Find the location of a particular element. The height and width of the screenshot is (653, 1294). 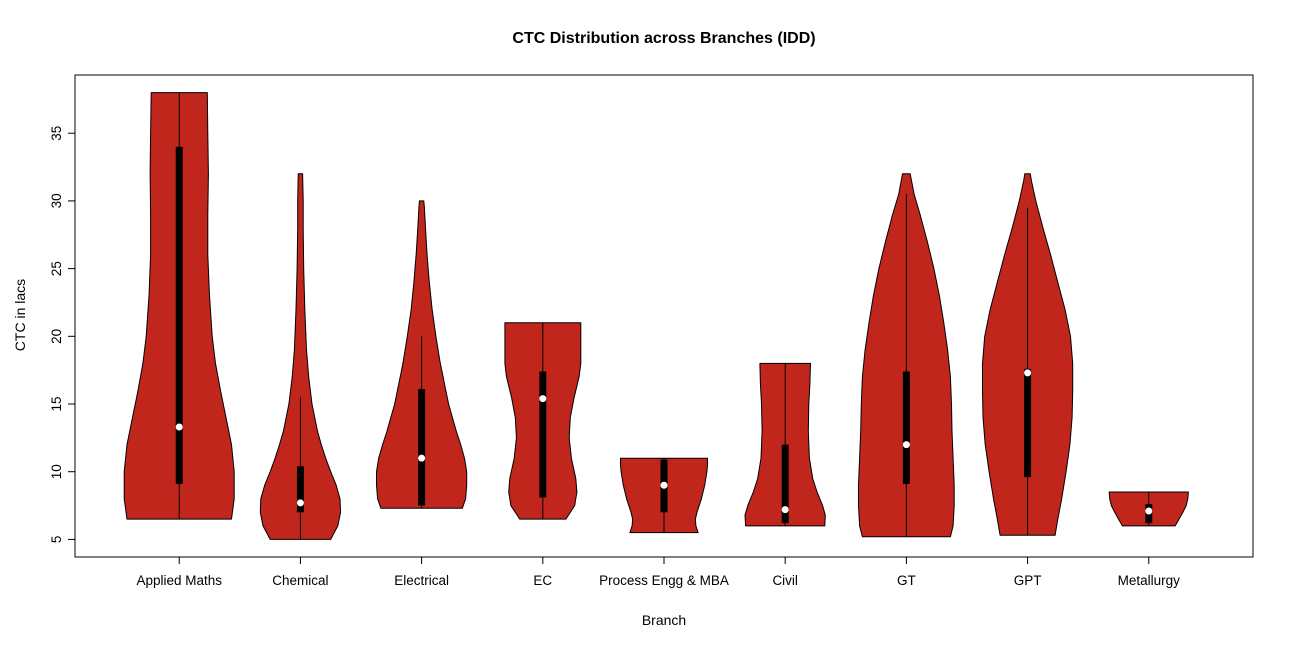

violin-chemical is located at coordinates (300, 356).